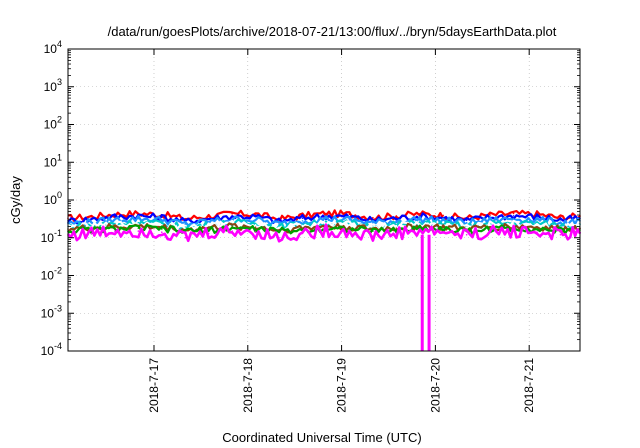 The width and height of the screenshot is (640, 448). Describe the element at coordinates (15, 200) in the screenshot. I see `y-axis-label: cGy/day` at that location.